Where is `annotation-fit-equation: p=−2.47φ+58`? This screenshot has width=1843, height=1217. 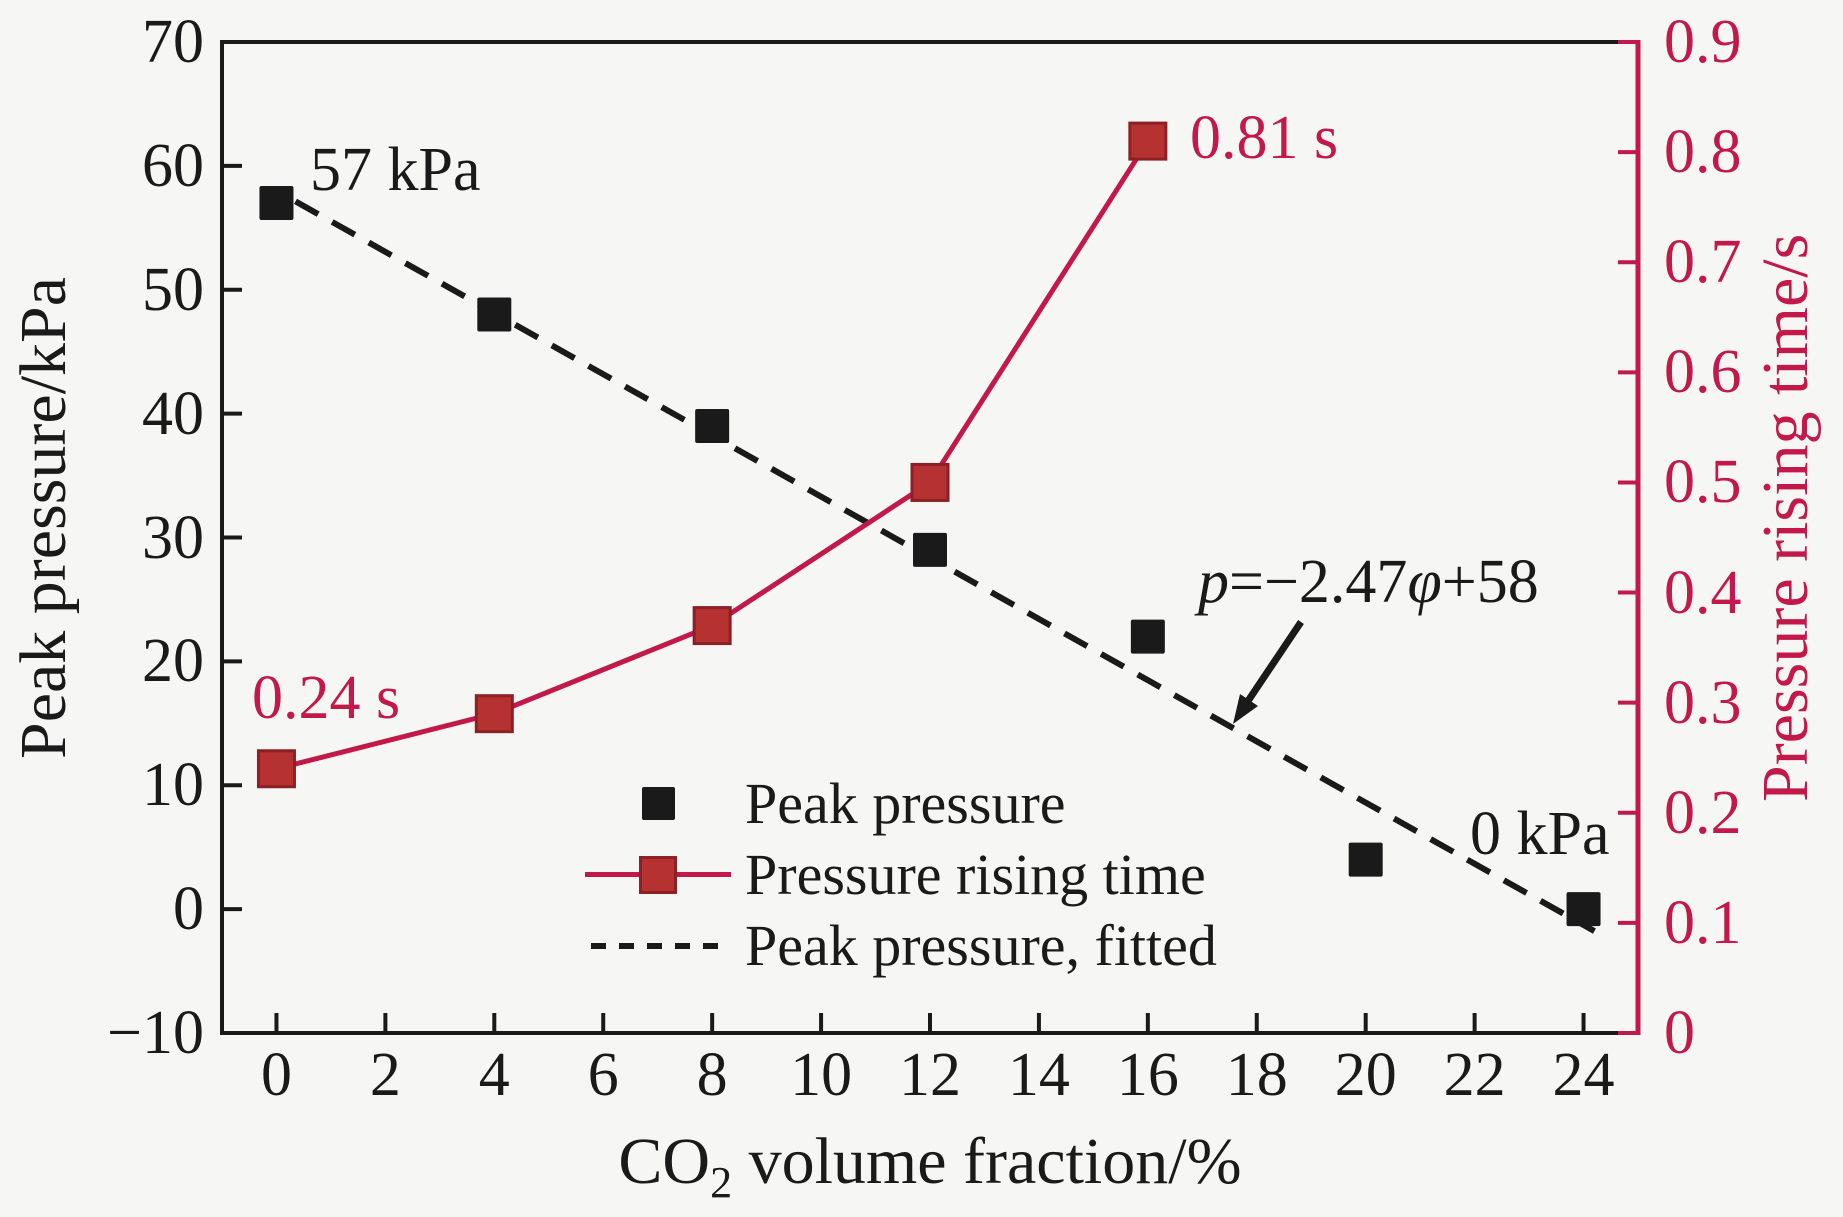
annotation-fit-equation: p=−2.47φ+58 is located at coordinates (1368, 582).